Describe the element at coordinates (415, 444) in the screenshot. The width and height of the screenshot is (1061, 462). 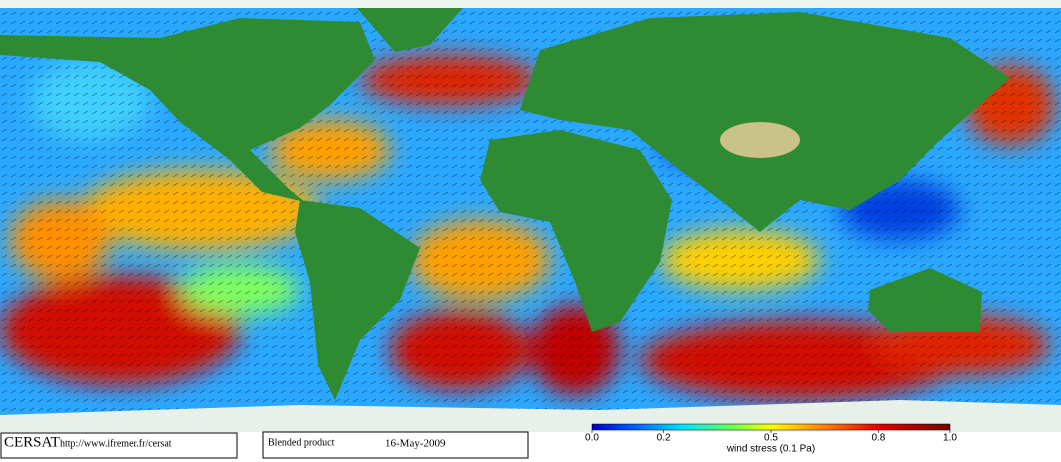
I see `date: 16-May-2009` at that location.